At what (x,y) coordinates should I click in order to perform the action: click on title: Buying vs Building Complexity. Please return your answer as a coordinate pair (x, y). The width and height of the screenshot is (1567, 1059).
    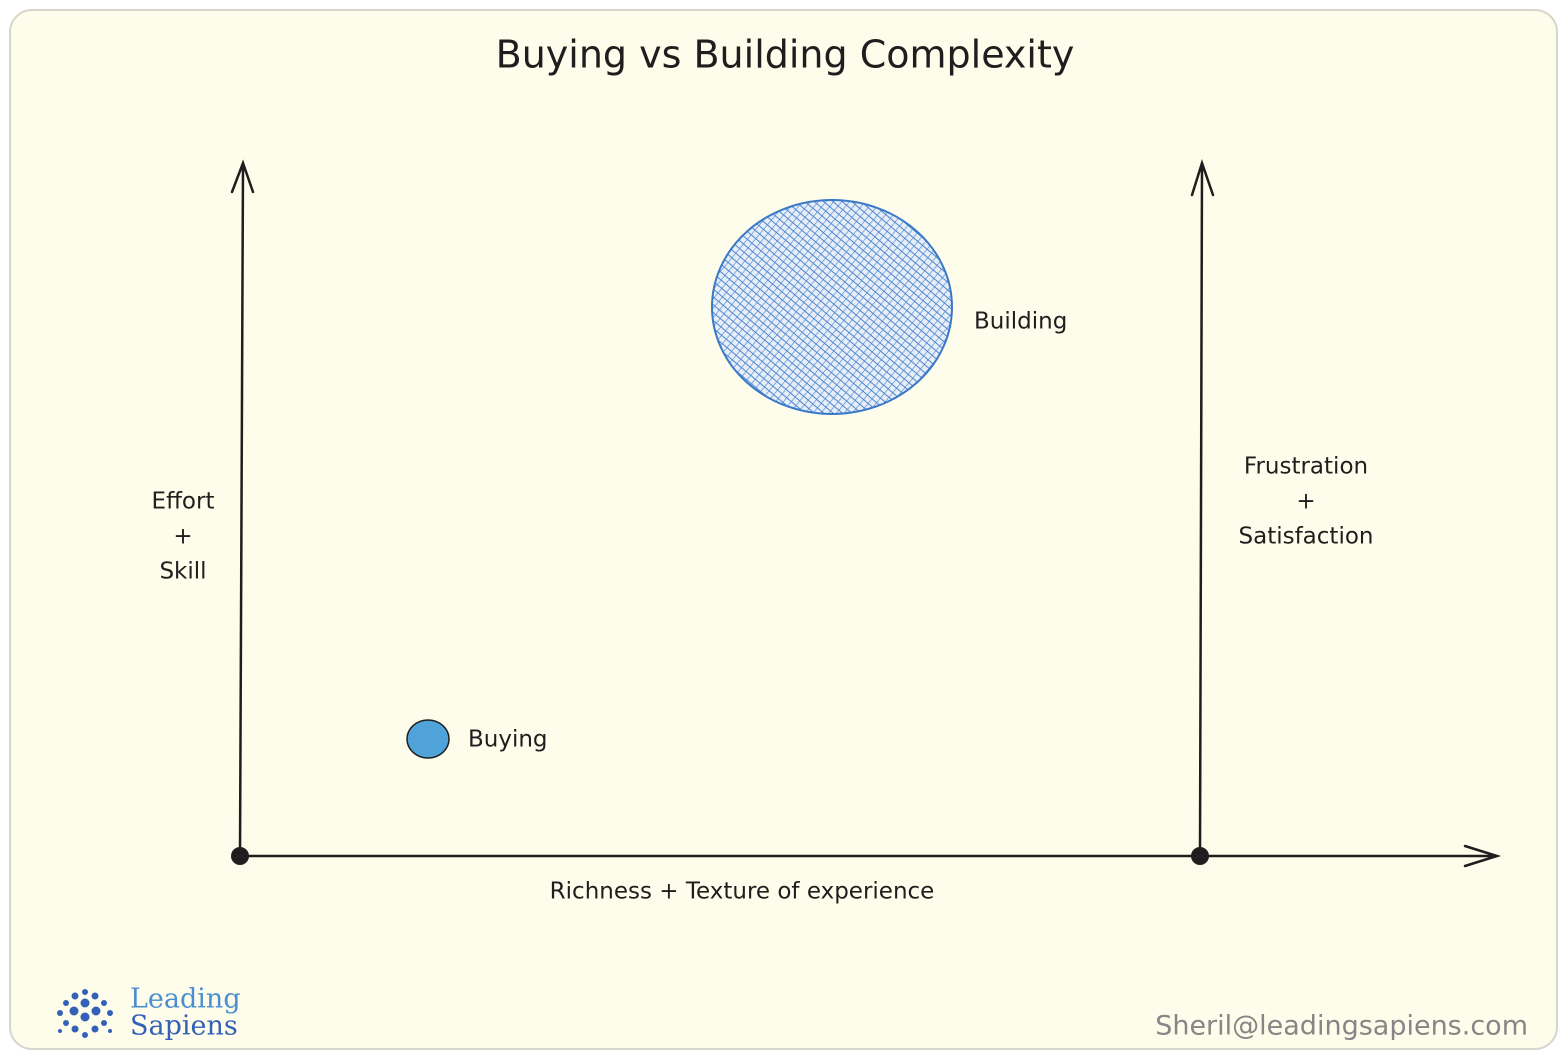
    Looking at the image, I should click on (785, 55).